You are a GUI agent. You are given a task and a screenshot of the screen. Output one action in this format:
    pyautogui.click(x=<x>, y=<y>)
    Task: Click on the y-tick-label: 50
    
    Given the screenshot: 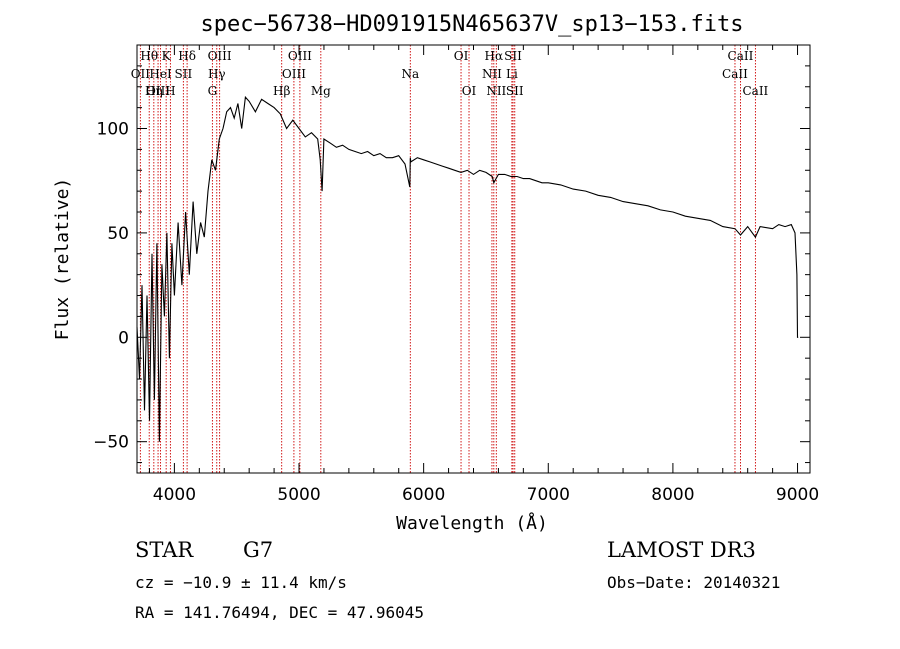 What is the action you would take?
    pyautogui.click(x=118, y=234)
    